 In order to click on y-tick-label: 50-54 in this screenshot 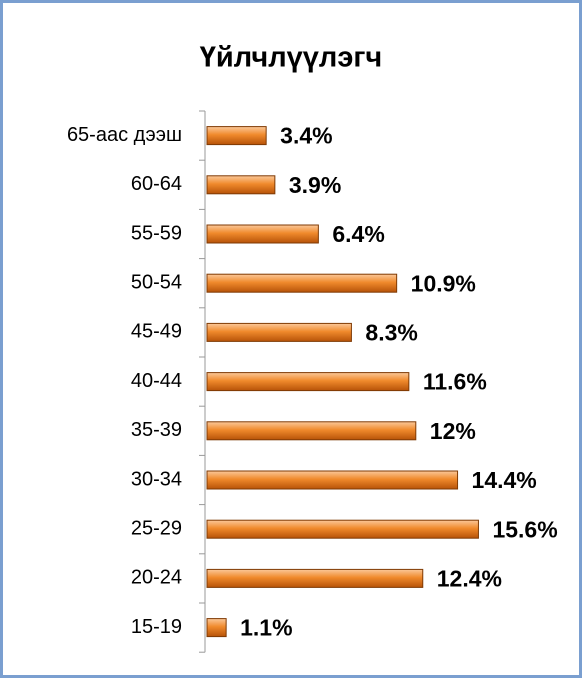, I will do `click(156, 282)`.